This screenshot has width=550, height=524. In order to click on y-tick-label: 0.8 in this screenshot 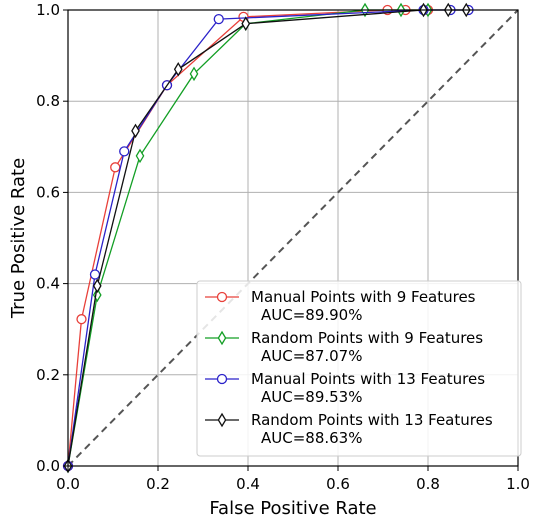, I will do `click(48, 101)`.